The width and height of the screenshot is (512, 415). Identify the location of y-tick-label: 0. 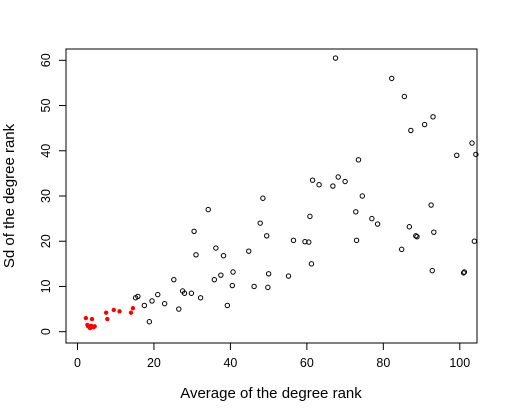
(46, 331).